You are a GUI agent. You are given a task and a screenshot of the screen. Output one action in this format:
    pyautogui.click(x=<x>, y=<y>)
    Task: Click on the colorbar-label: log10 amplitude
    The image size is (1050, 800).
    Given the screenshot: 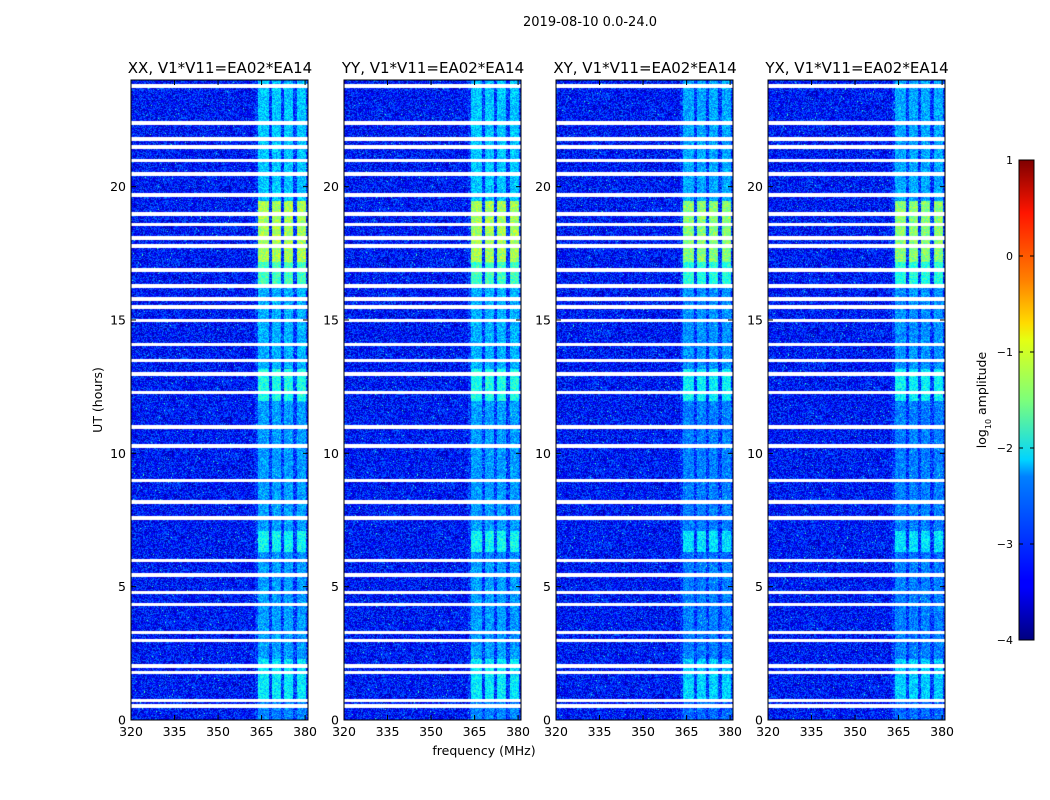 What is the action you would take?
    pyautogui.click(x=983, y=399)
    